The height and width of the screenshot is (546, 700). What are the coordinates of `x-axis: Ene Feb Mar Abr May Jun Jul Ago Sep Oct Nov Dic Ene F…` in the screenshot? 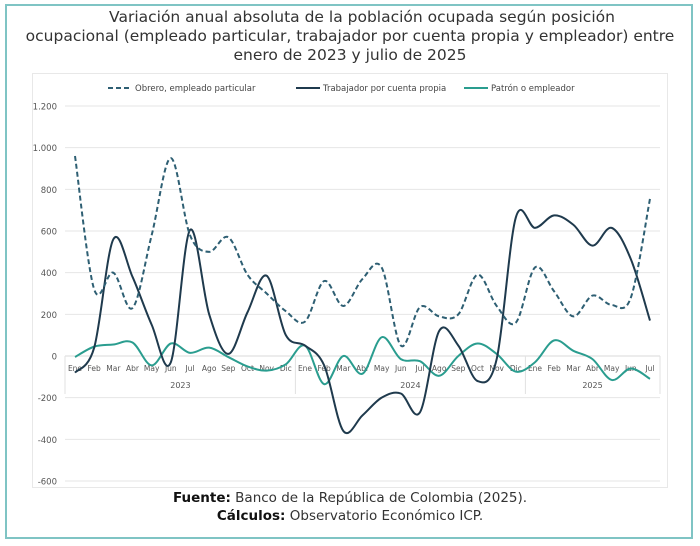 It's located at (362, 374).